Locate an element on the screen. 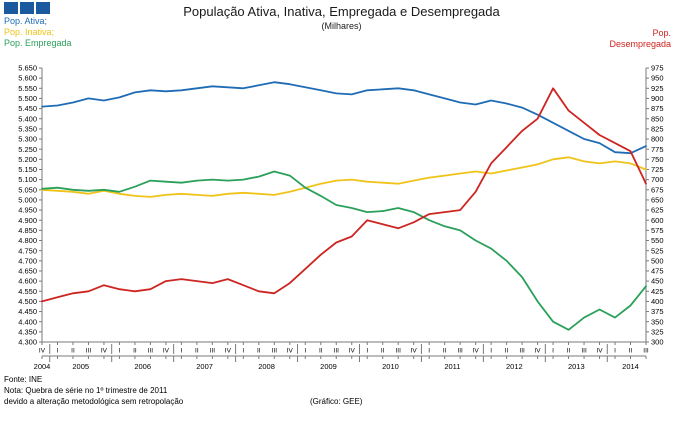 This screenshot has height=421, width=683. y-left-tick-label: 4.650 is located at coordinates (27, 271).